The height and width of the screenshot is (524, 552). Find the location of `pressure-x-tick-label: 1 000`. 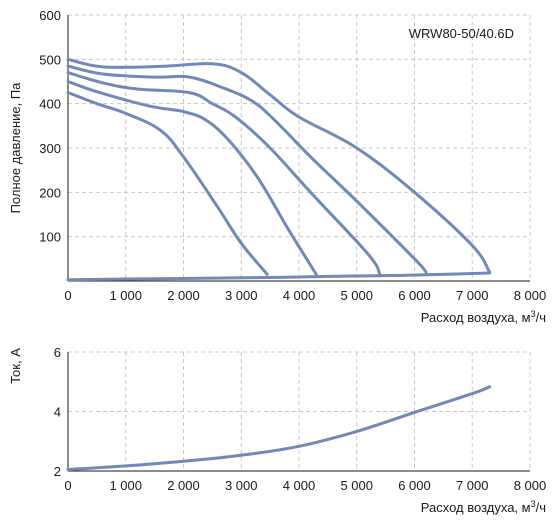

pressure-x-tick-label: 1 000 is located at coordinates (125, 295).